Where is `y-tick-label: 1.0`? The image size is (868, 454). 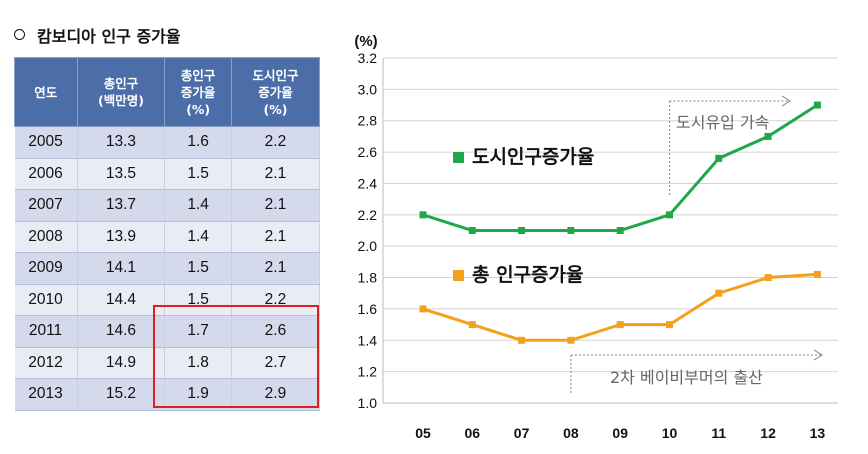 y-tick-label: 1.0 is located at coordinates (368, 403).